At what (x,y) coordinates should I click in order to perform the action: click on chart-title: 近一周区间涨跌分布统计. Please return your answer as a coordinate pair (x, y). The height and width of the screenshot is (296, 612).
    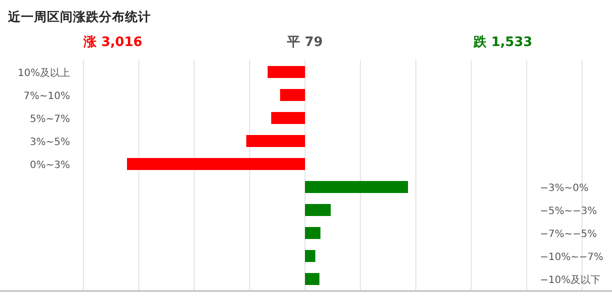
    Looking at the image, I should click on (79, 16).